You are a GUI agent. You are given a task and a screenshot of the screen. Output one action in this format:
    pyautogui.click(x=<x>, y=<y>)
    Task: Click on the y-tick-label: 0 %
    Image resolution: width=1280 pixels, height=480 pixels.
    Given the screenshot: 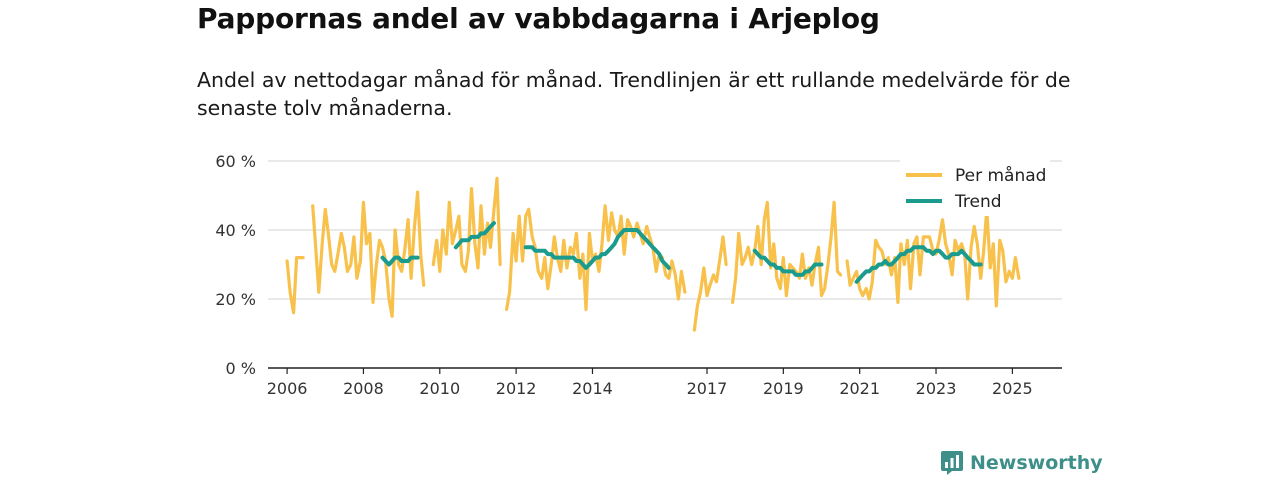 What is the action you would take?
    pyautogui.click(x=241, y=368)
    